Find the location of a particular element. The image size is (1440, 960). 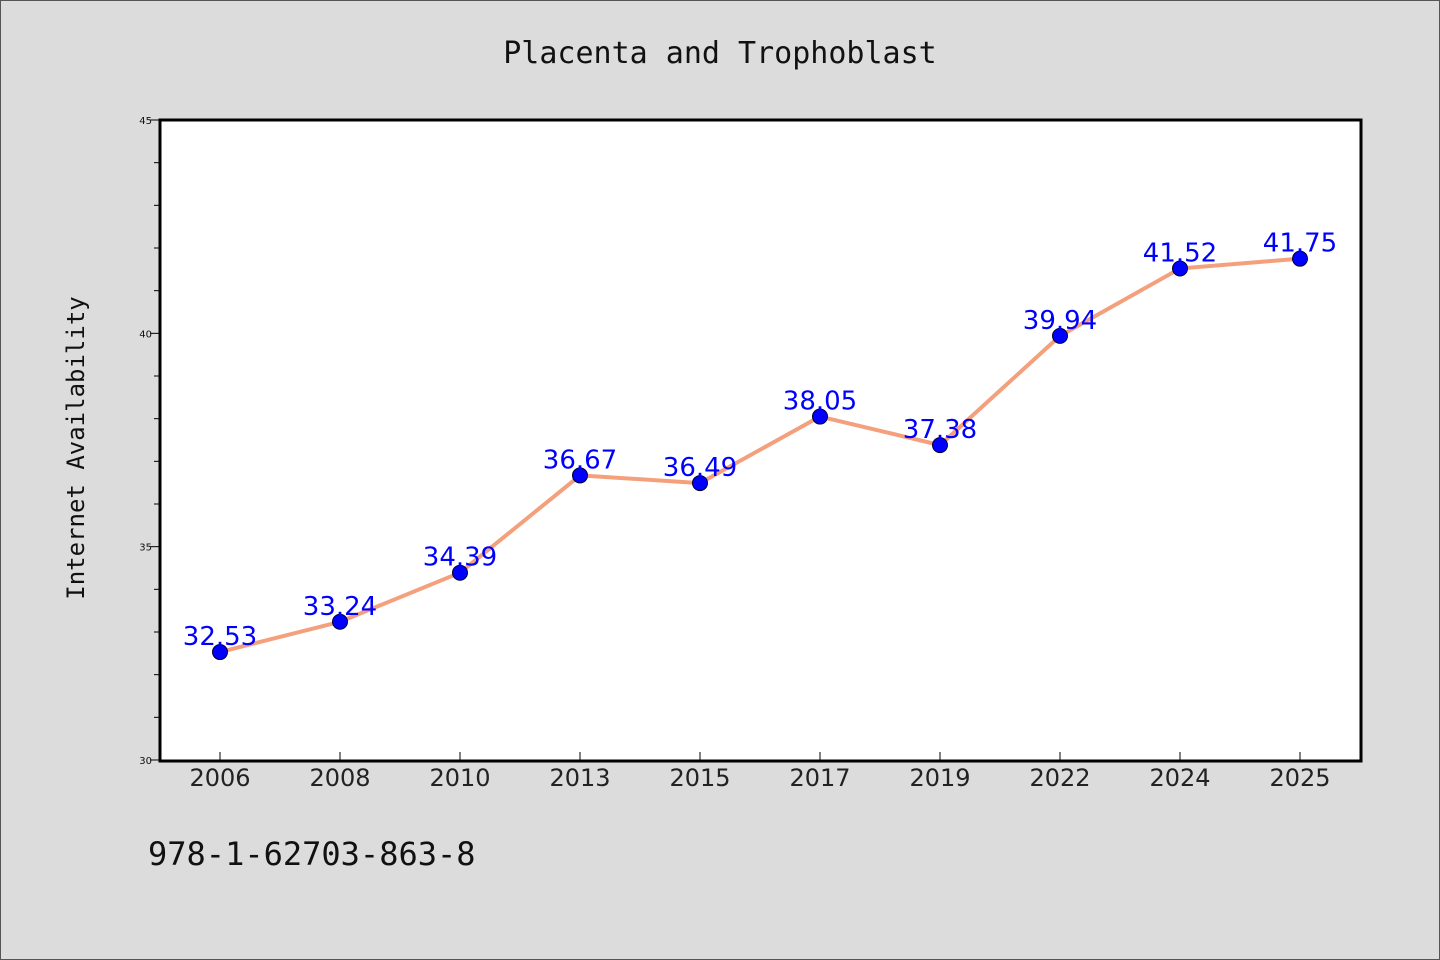

data-label: 41.75 is located at coordinates (1300, 244).